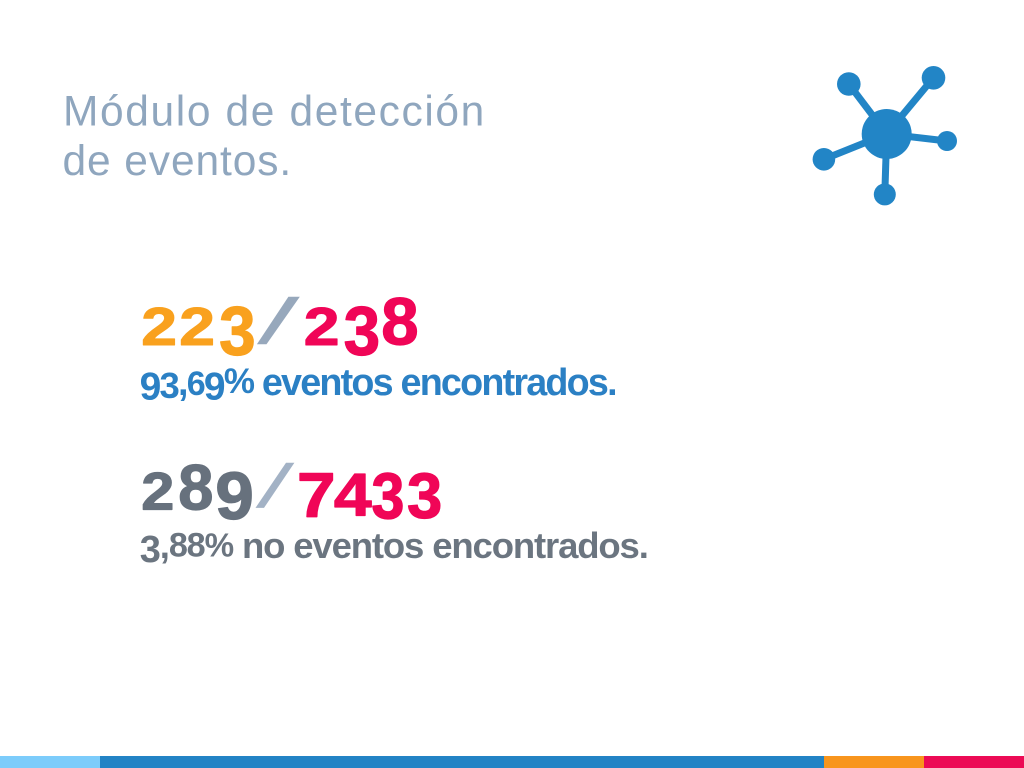 The image size is (1024, 768). Describe the element at coordinates (316, 496) in the screenshot. I see `svg-text: 7` at that location.